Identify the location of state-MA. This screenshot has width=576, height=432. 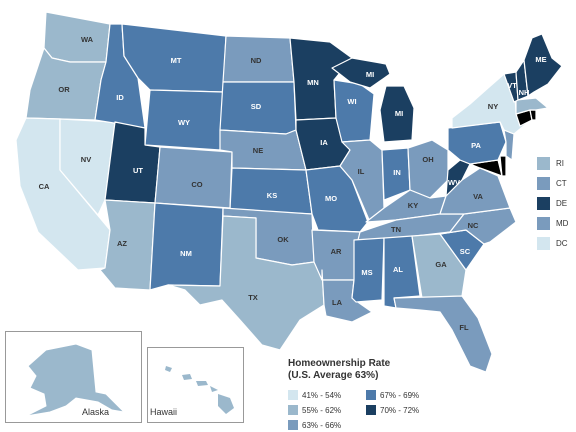
(532, 106).